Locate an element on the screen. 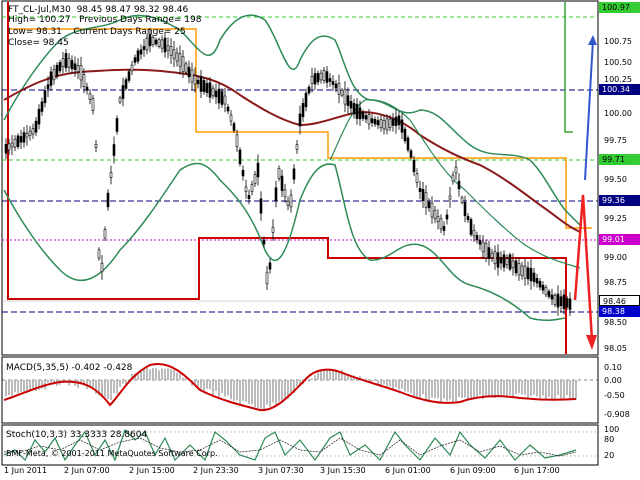  macd-label: MACD(5,35,5) -0.402 -0.428 is located at coordinates (69, 368).